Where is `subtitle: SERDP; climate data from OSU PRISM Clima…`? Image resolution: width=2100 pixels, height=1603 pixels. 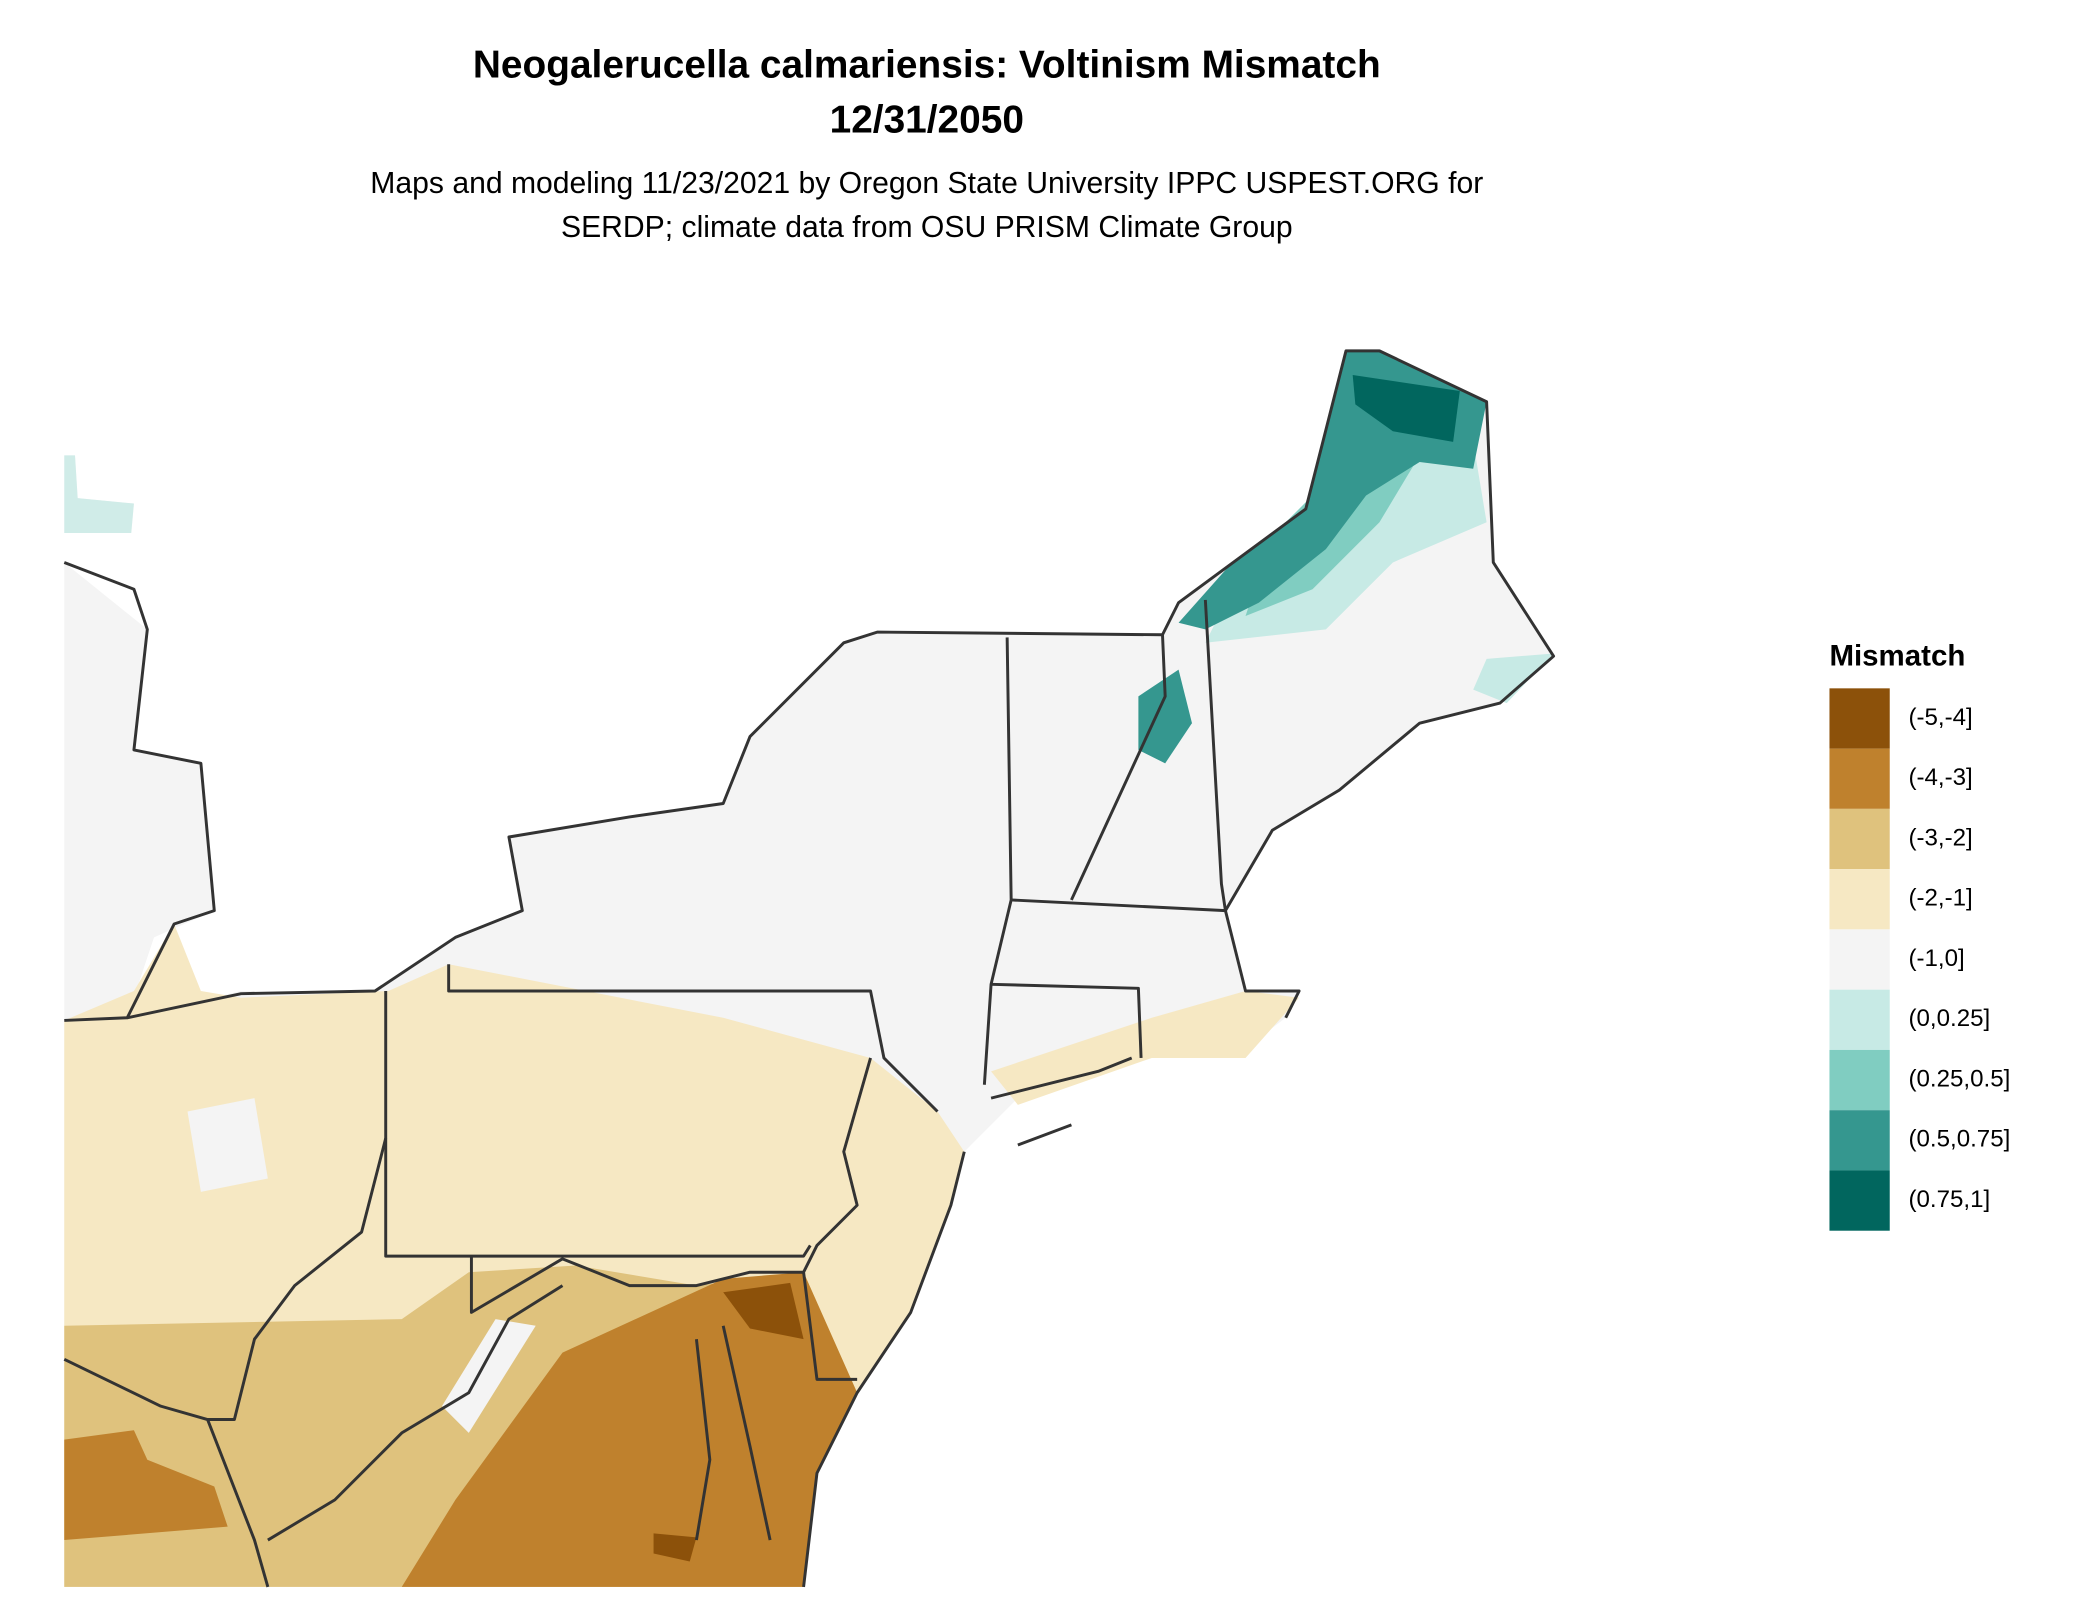
subtitle: SERDP; climate data from OSU PRISM Clima… is located at coordinates (927, 227).